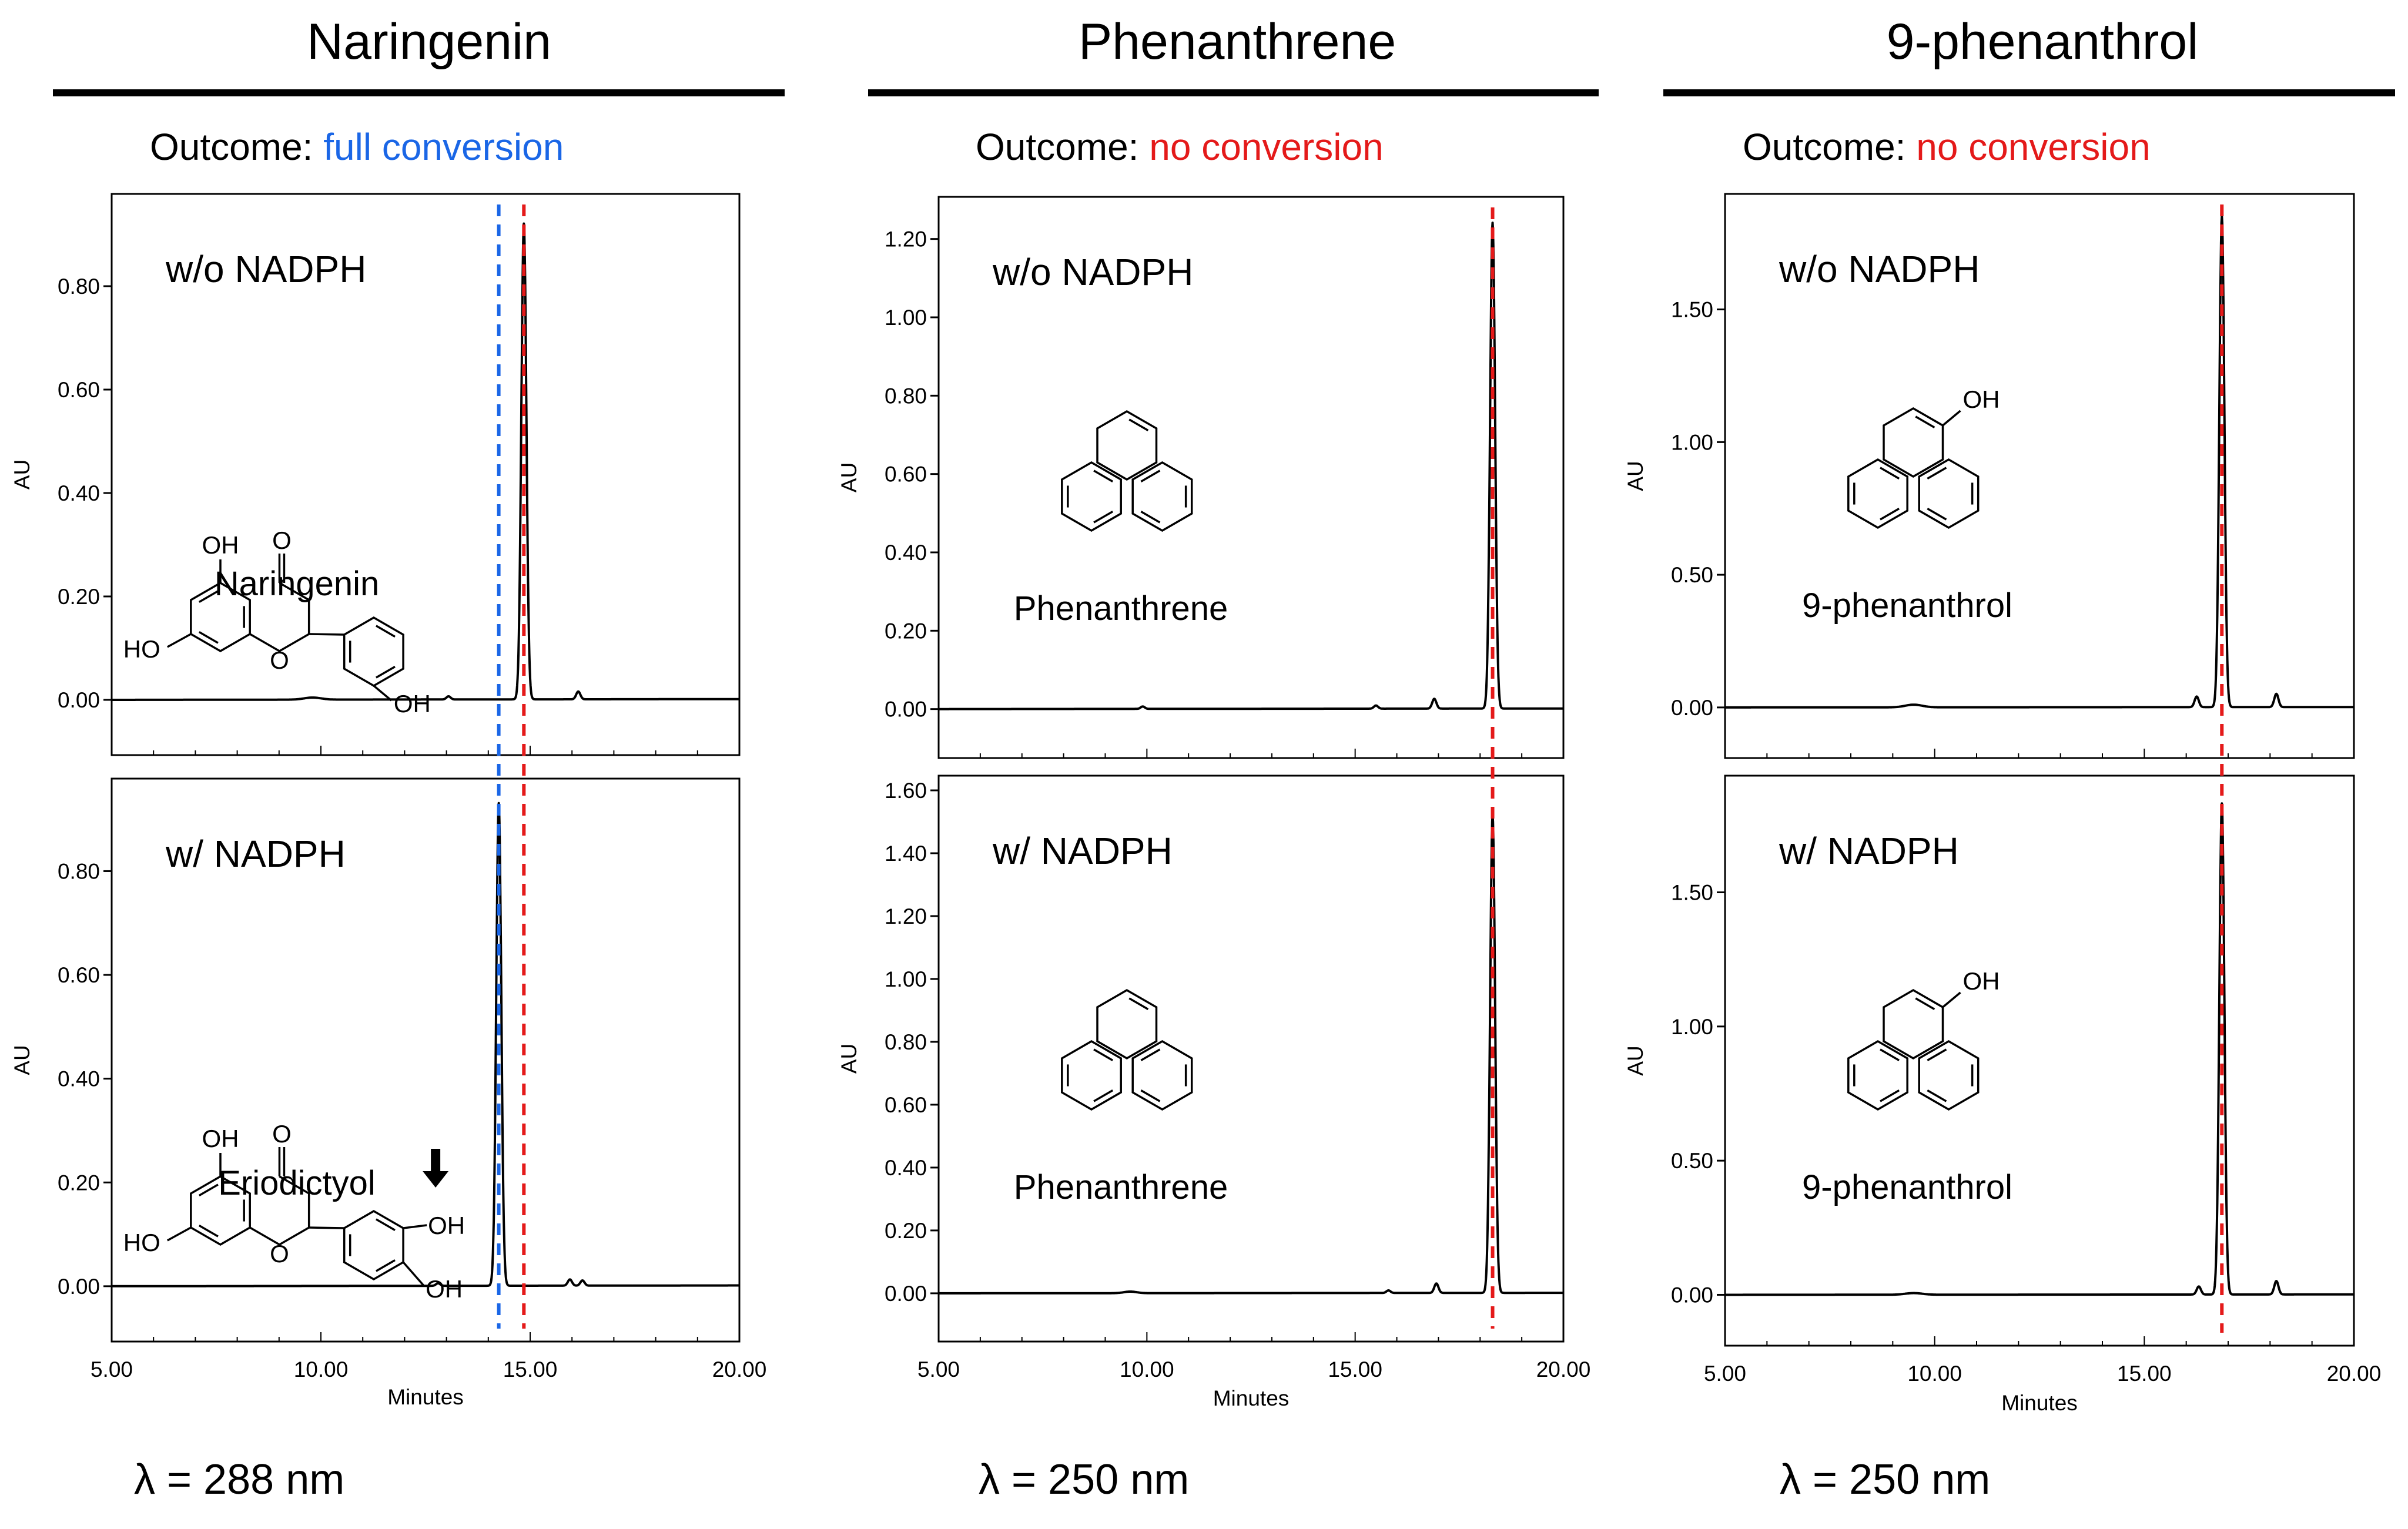  What do you see at coordinates (1692, 310) in the screenshot?
I see `y-tick-label: 1.50` at bounding box center [1692, 310].